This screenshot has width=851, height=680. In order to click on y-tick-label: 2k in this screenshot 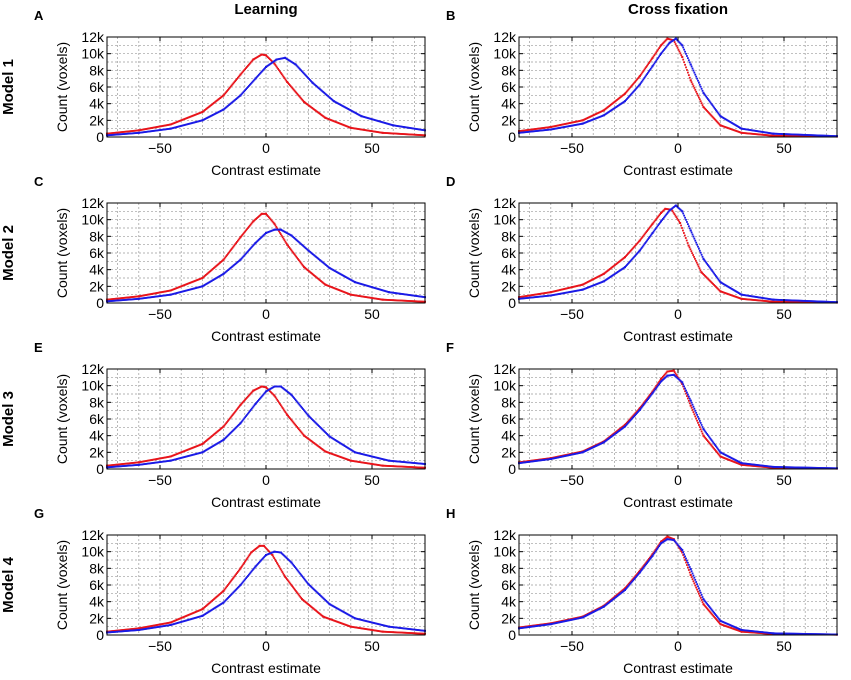, I will do `click(509, 452)`.